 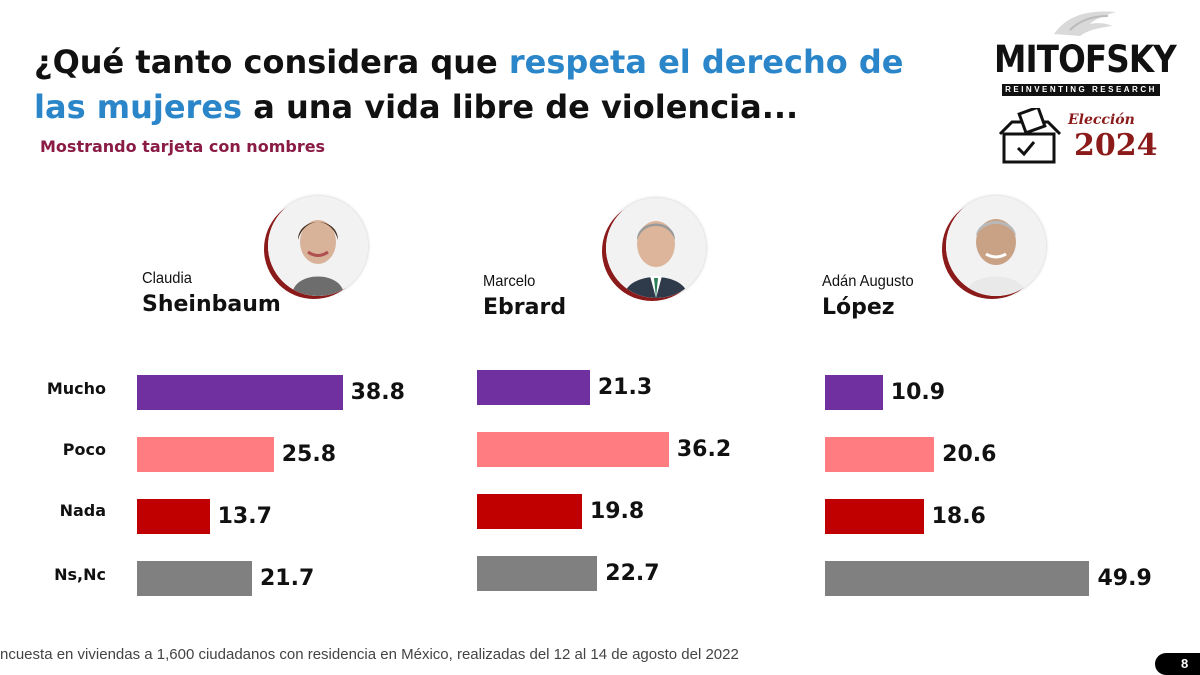 What do you see at coordinates (617, 511) in the screenshot?
I see `value-label: 19.8` at bounding box center [617, 511].